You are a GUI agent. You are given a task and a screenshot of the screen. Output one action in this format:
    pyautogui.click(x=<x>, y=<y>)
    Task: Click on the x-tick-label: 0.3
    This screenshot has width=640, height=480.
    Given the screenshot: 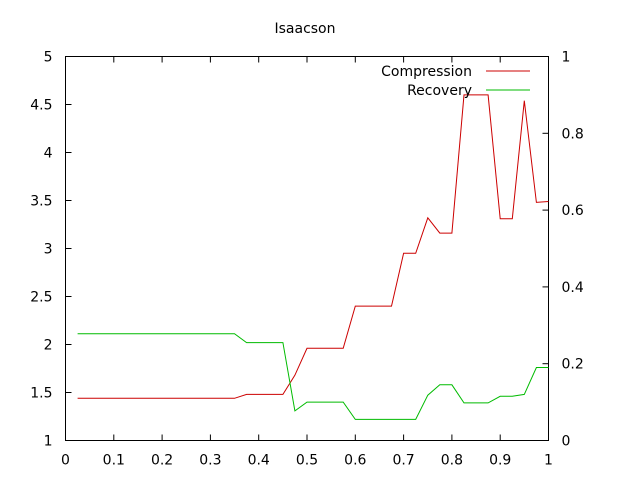 What is the action you would take?
    pyautogui.click(x=210, y=461)
    